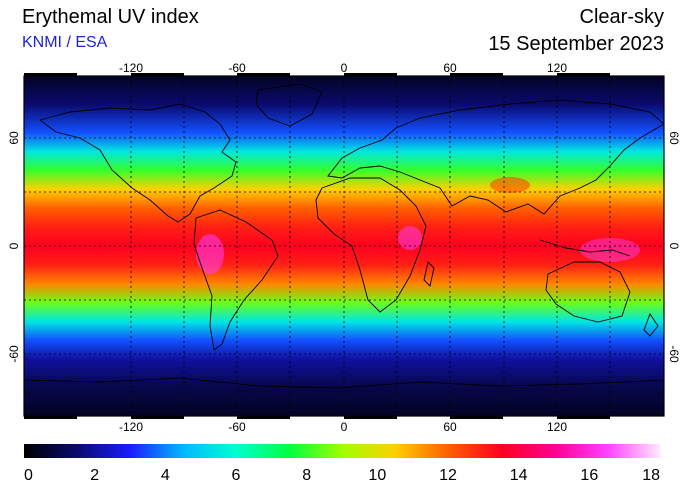  Describe the element at coordinates (237, 427) in the screenshot. I see `lon-label-bottom-minus60: -60` at that location.